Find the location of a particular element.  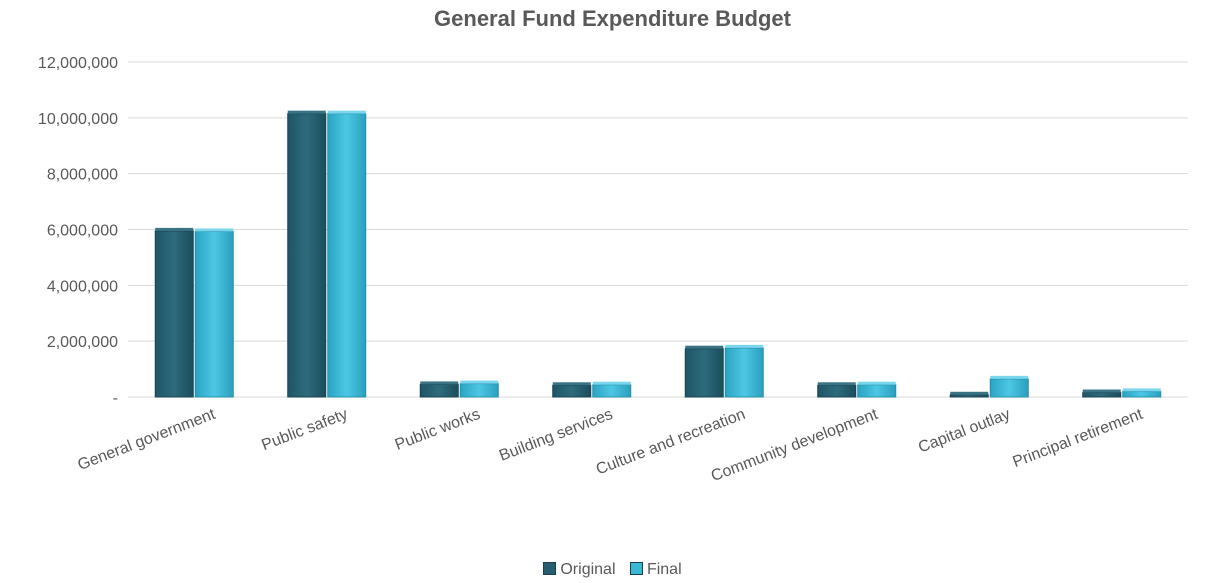

legend-label-original: Original is located at coordinates (588, 569).